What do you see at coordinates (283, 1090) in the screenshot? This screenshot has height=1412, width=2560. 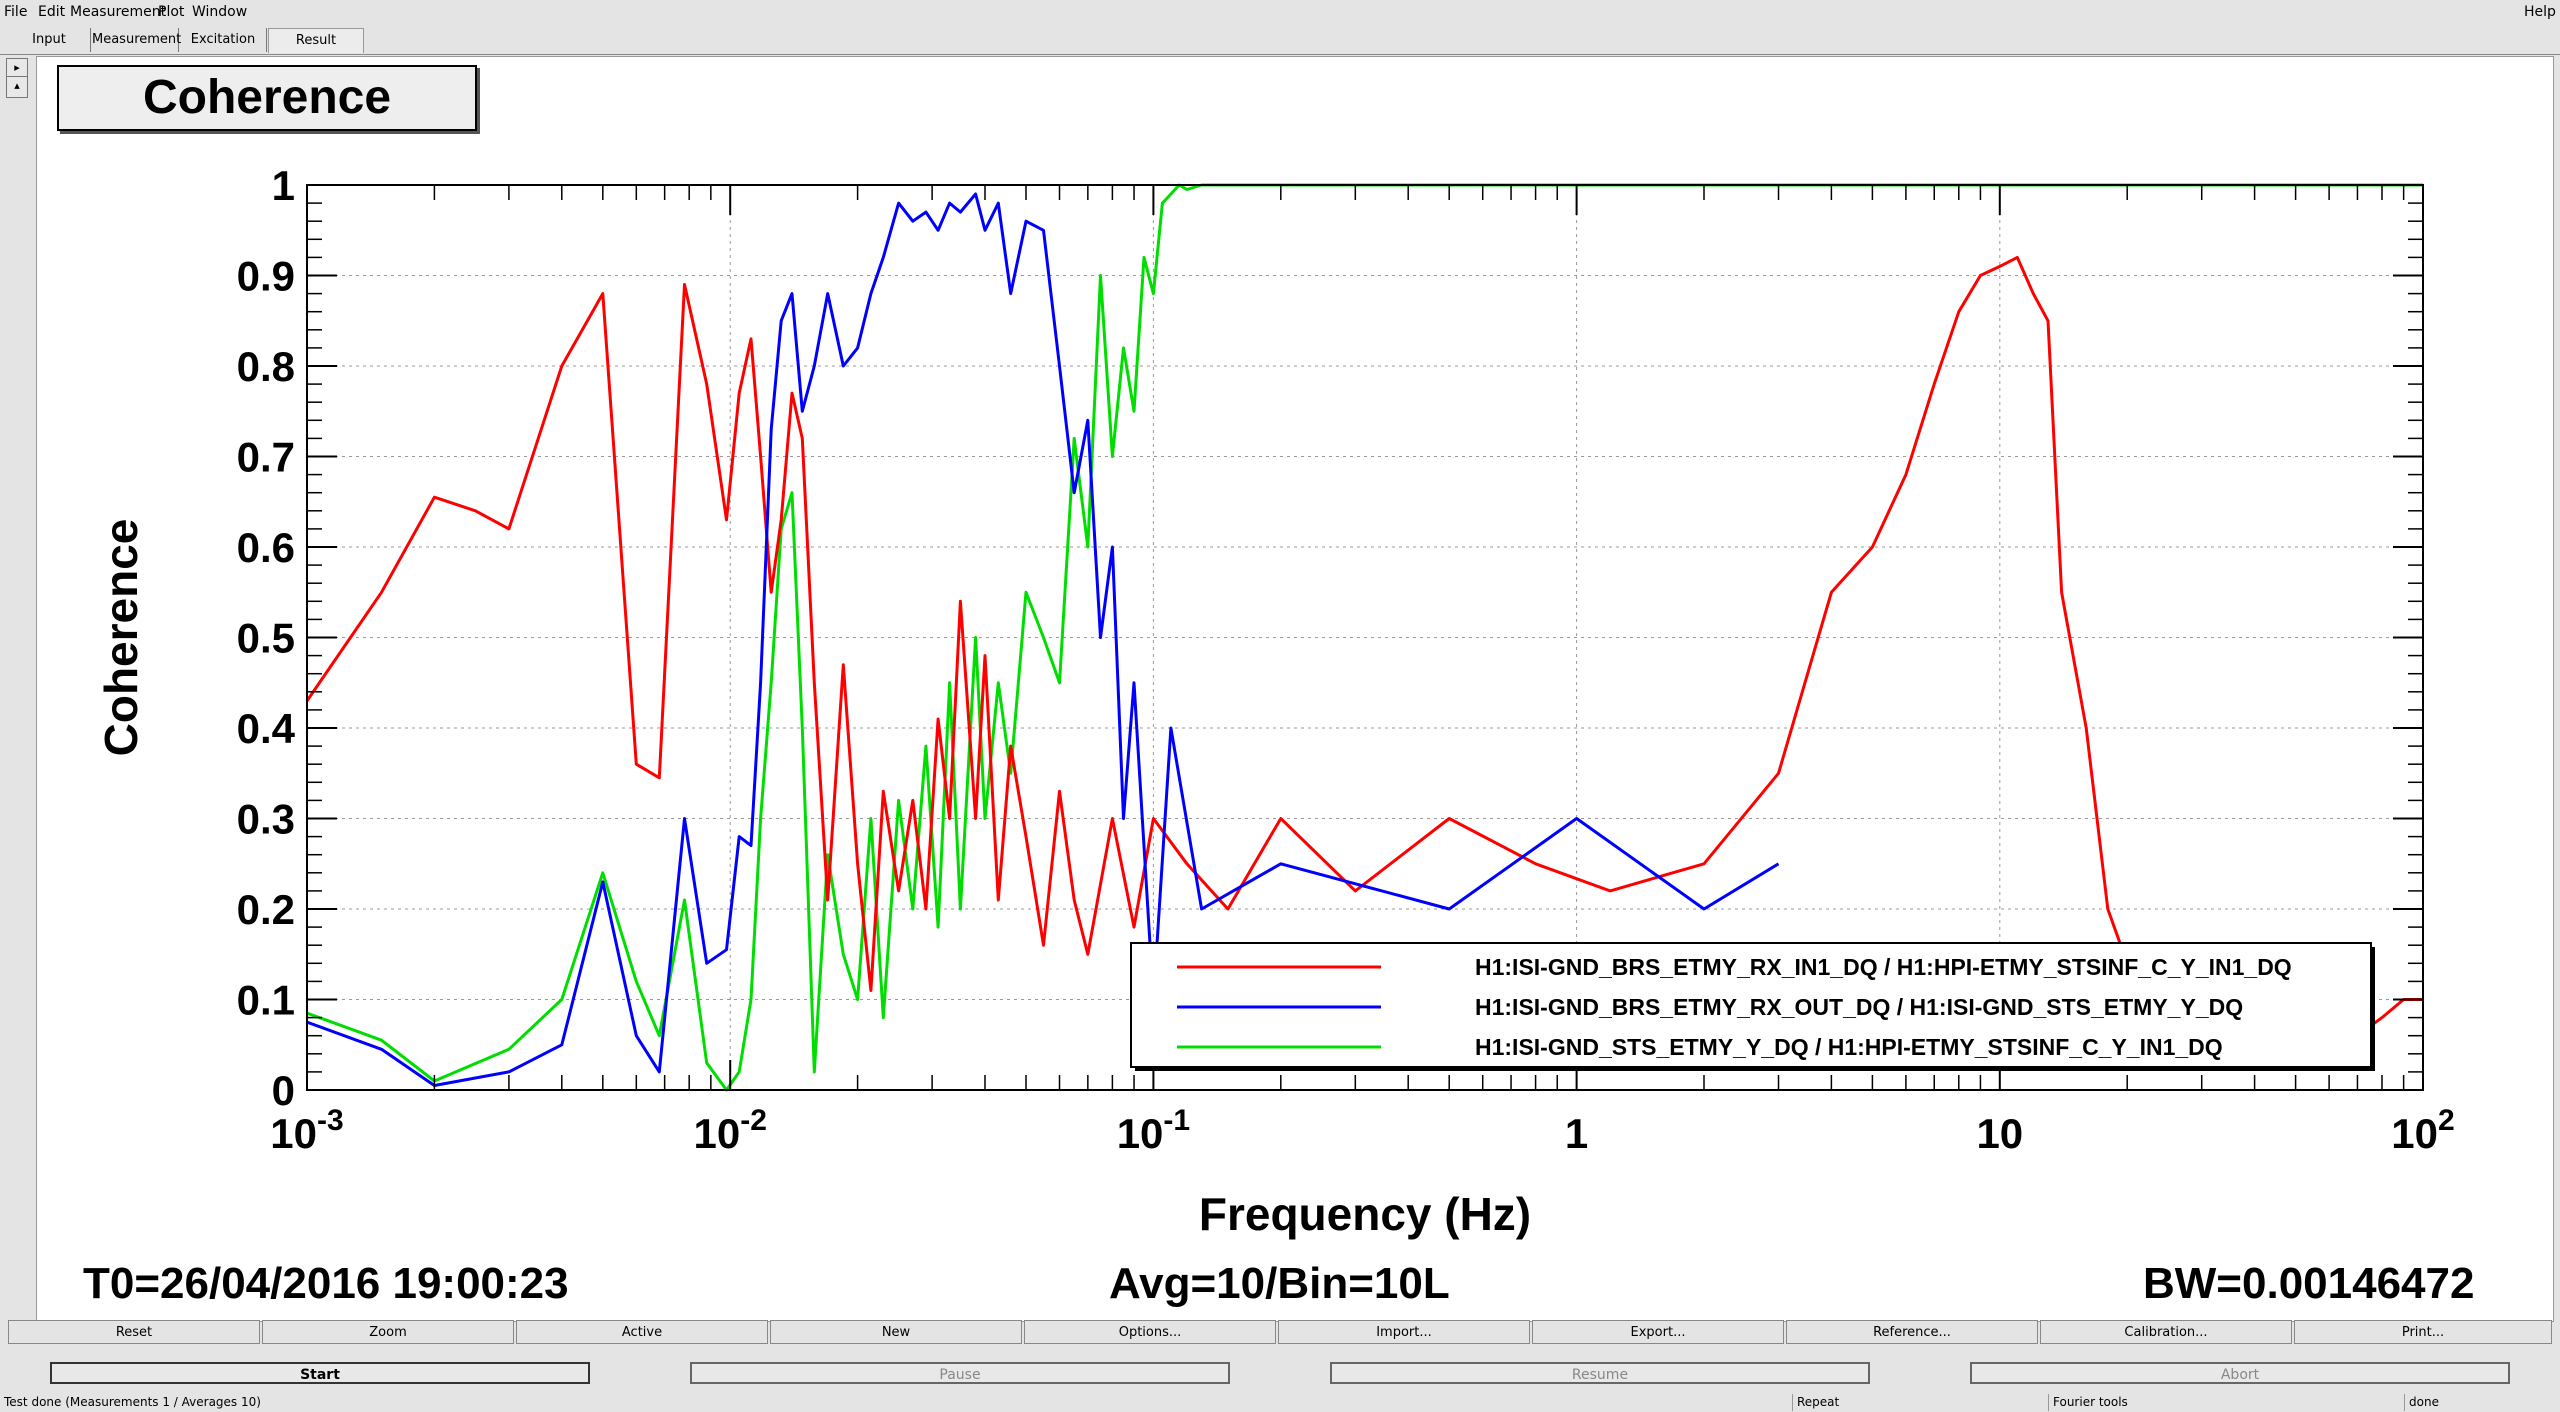 I see `y-tick-label: 0` at bounding box center [283, 1090].